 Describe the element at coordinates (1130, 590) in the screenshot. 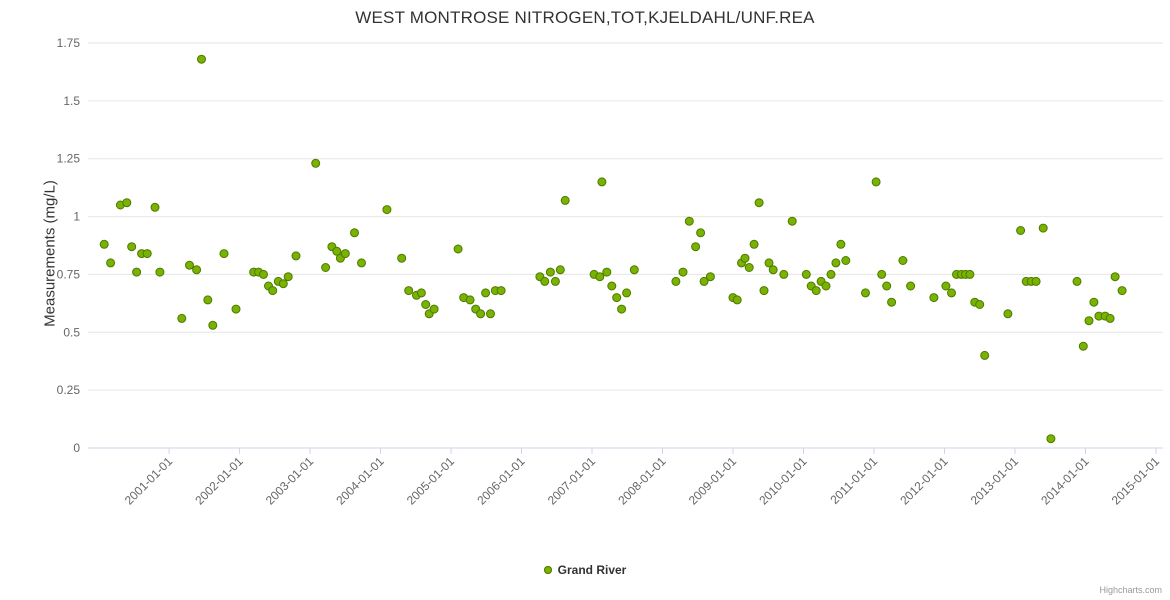

I see `highcharts-credits-link: Highcharts.com` at that location.